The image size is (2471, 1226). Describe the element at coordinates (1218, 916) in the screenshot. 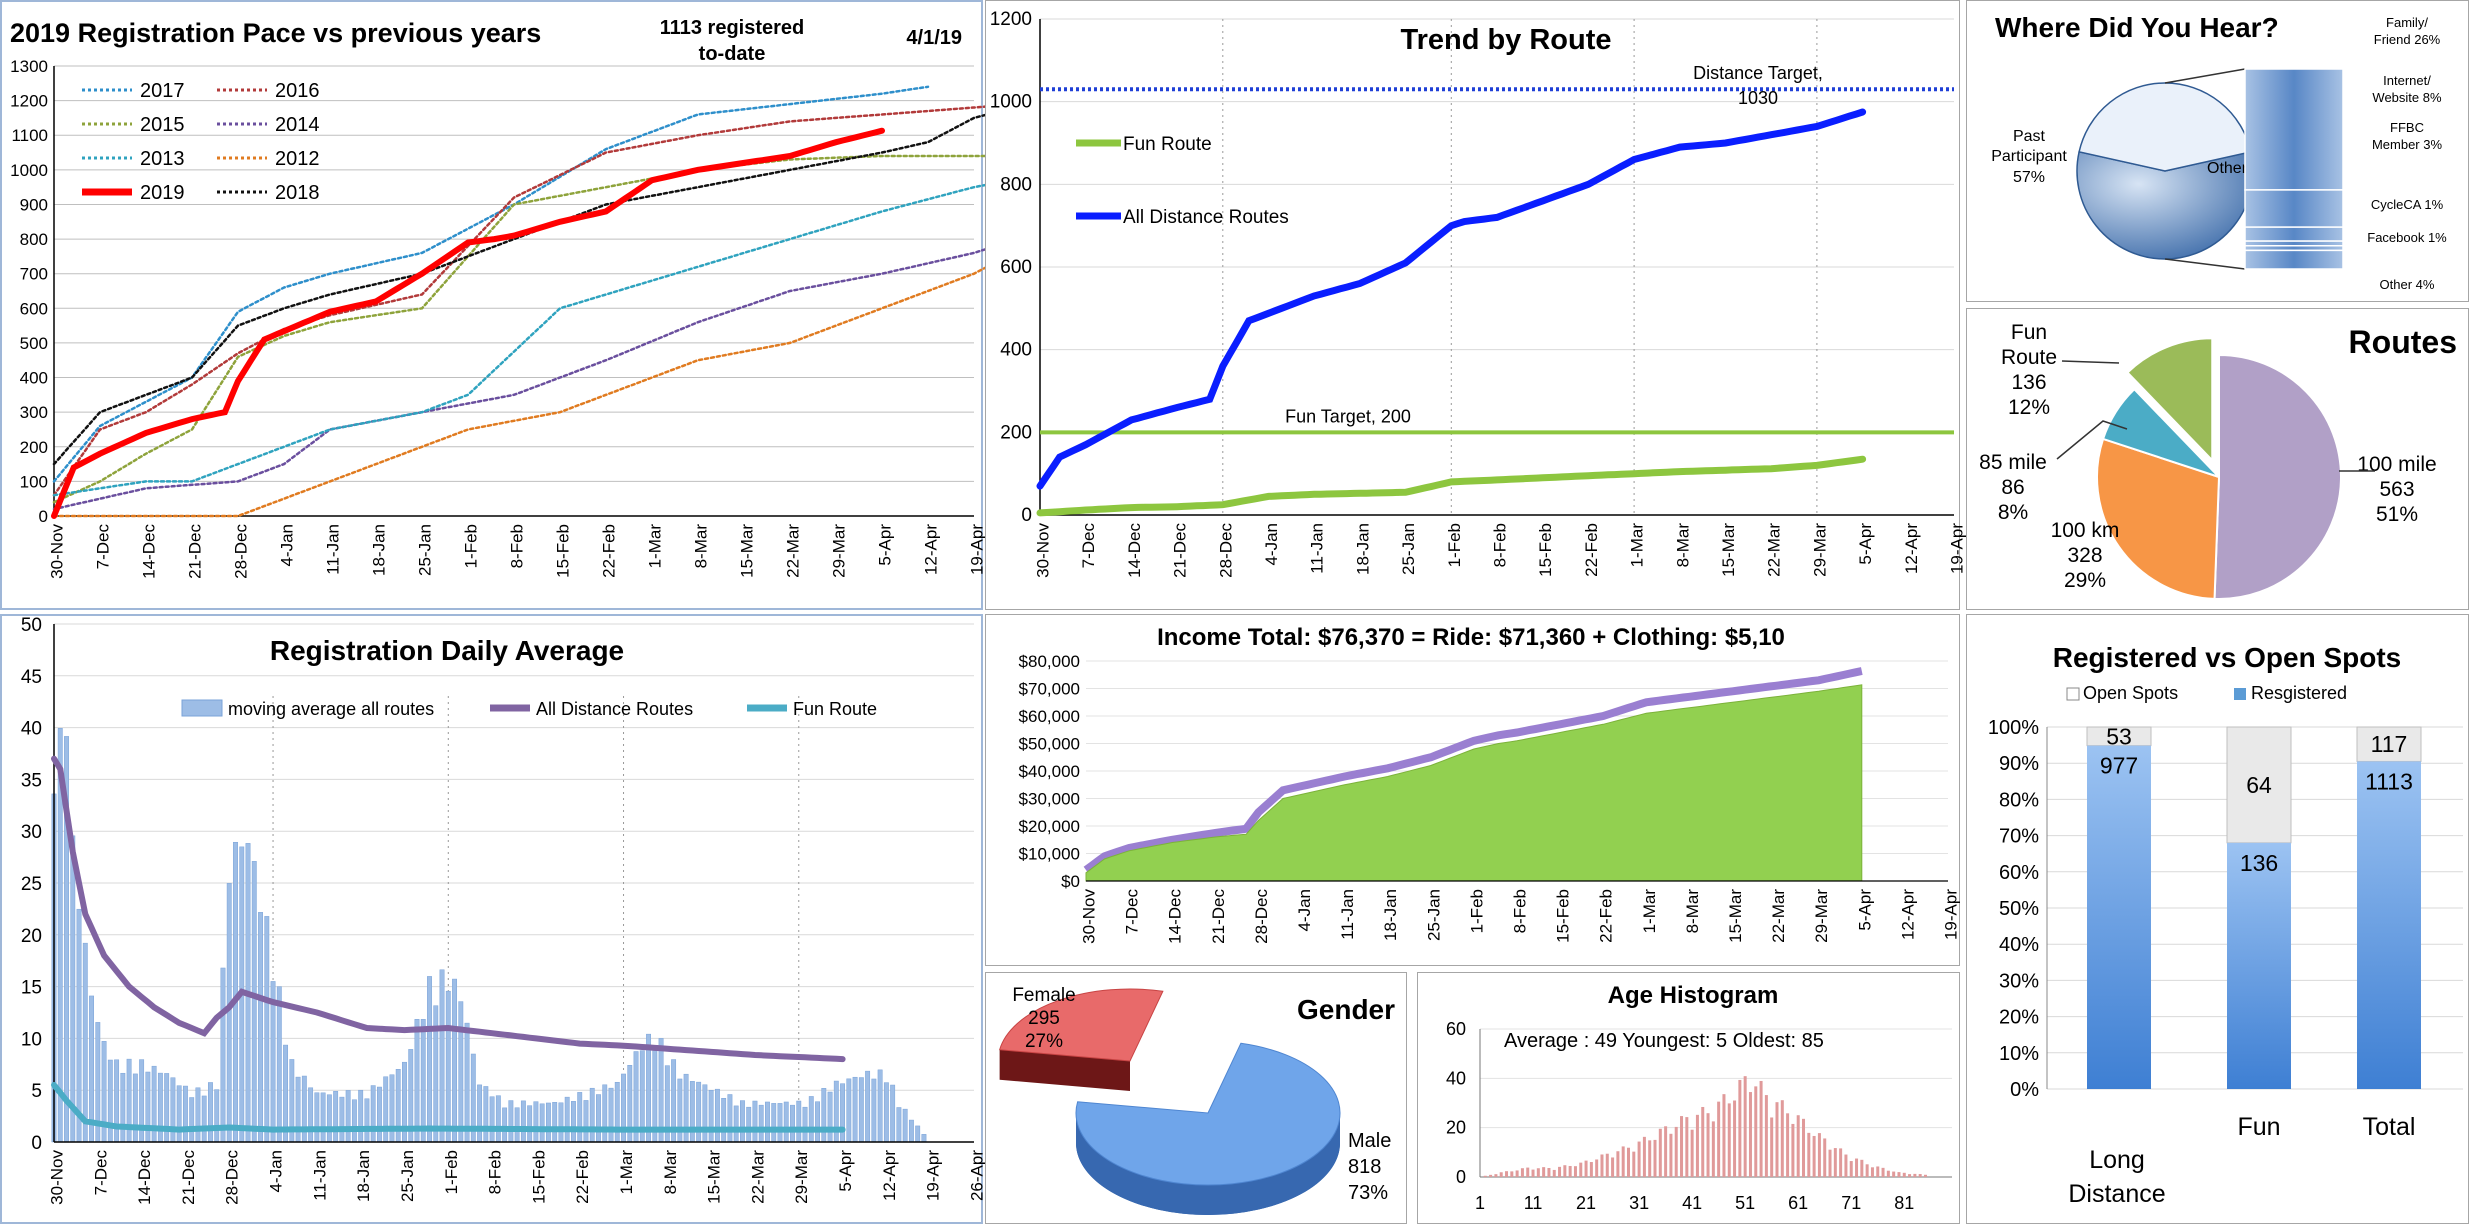

I see `x-tick-label: 21-Dec` at that location.